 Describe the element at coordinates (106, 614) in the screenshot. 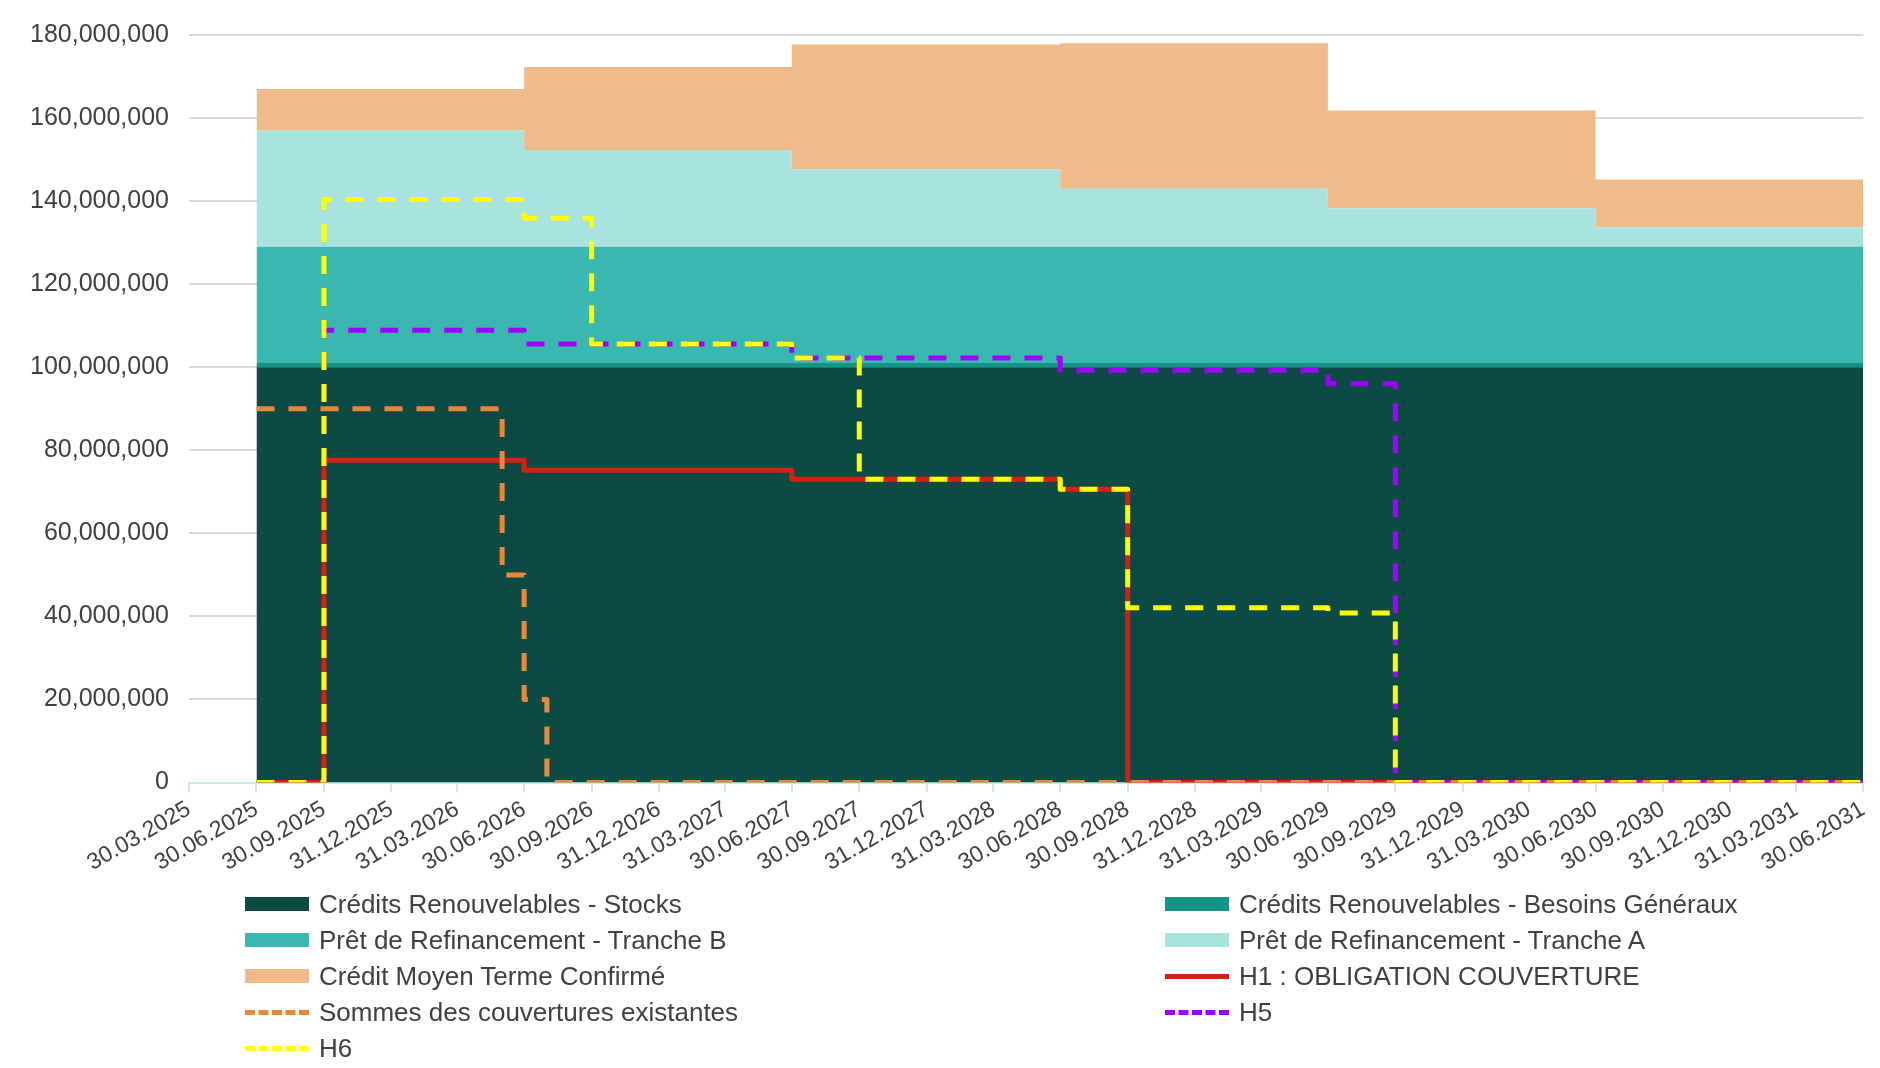

I see `y-tick-label: 40,000,000` at that location.